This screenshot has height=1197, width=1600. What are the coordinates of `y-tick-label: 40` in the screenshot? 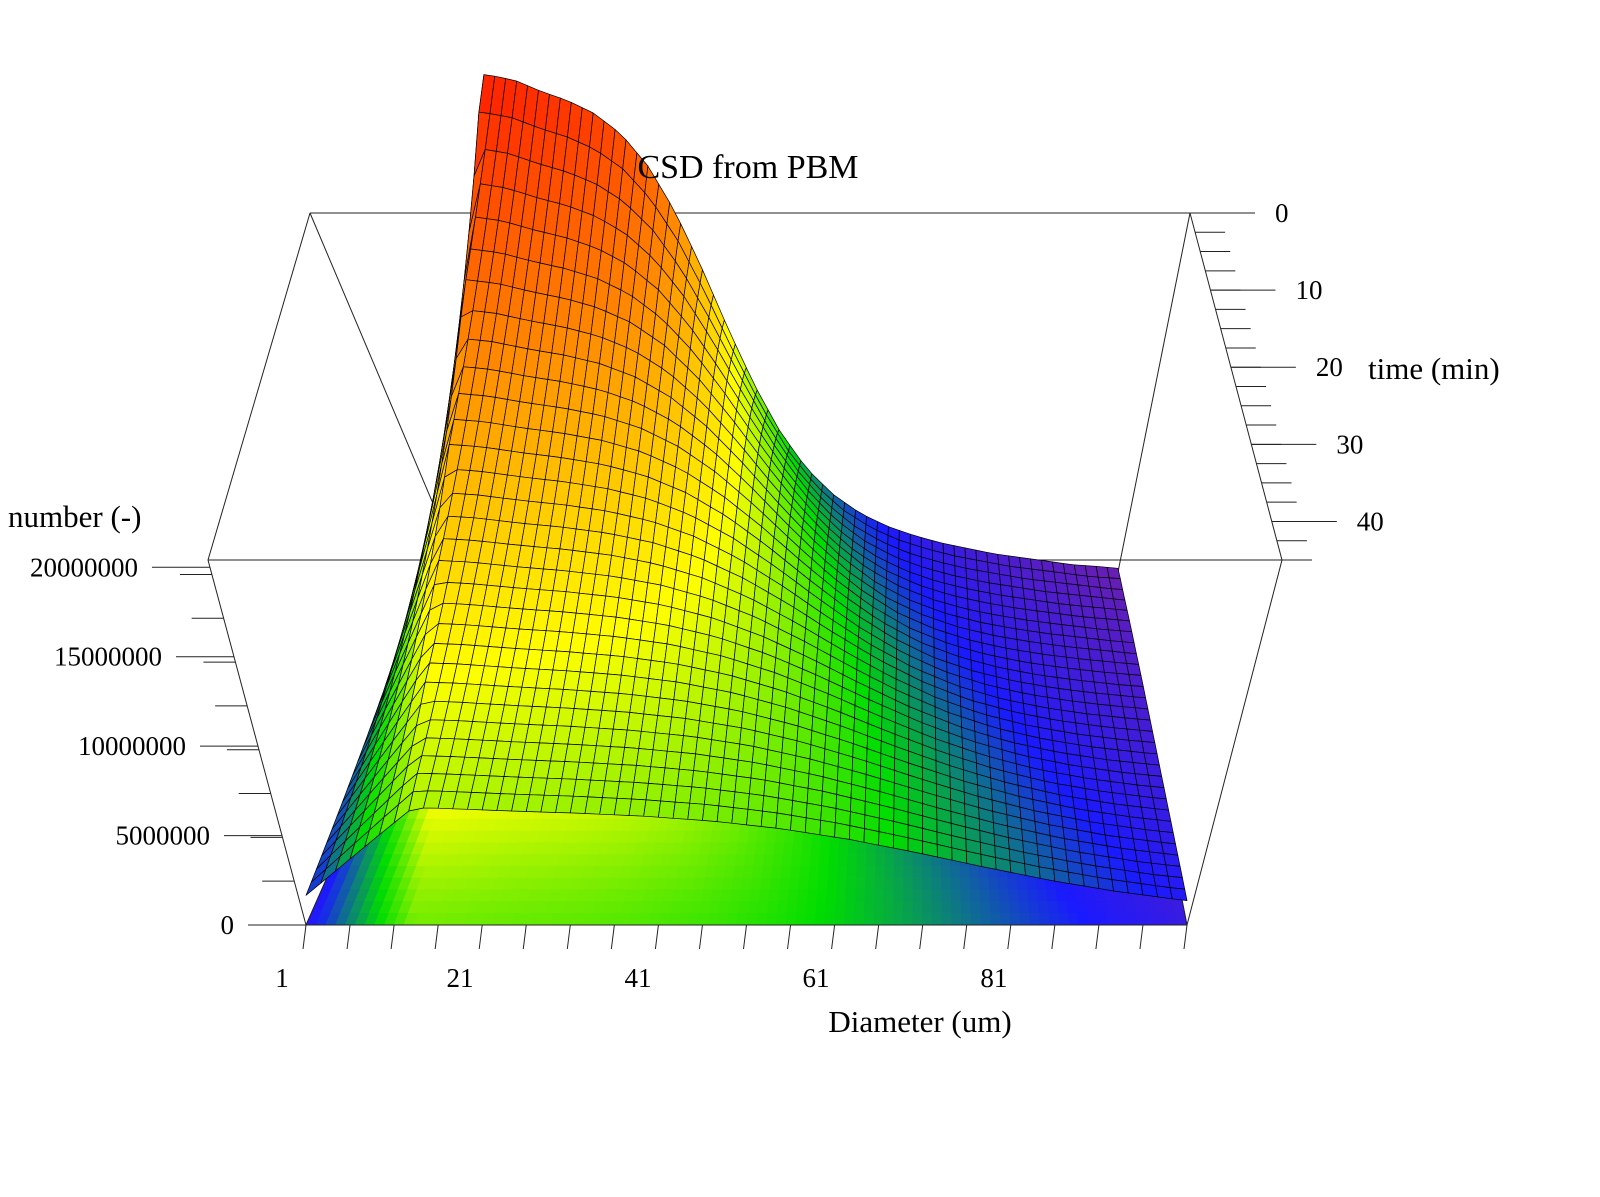 It's located at (1370, 521).